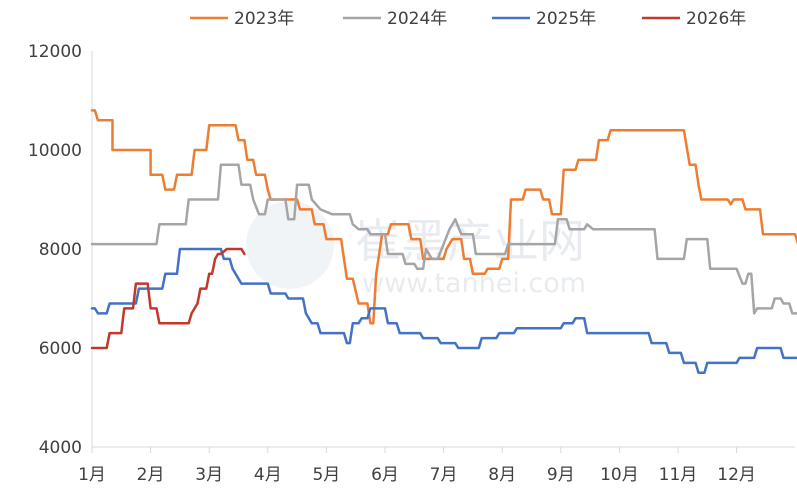  I want to click on x-tick-label: 2月, so click(151, 475).